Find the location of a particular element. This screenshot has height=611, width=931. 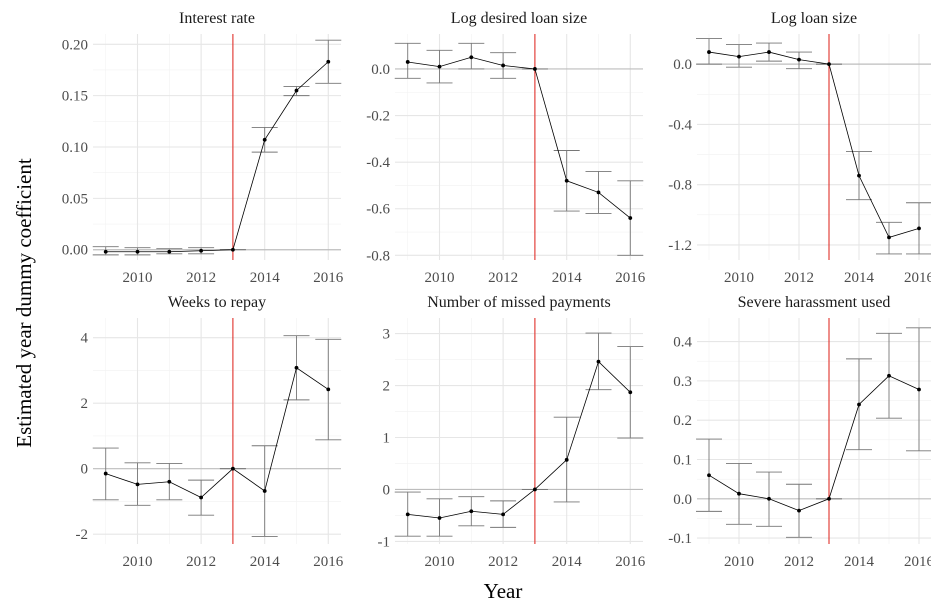

y-tick-label: 0.05 is located at coordinates (75, 199).